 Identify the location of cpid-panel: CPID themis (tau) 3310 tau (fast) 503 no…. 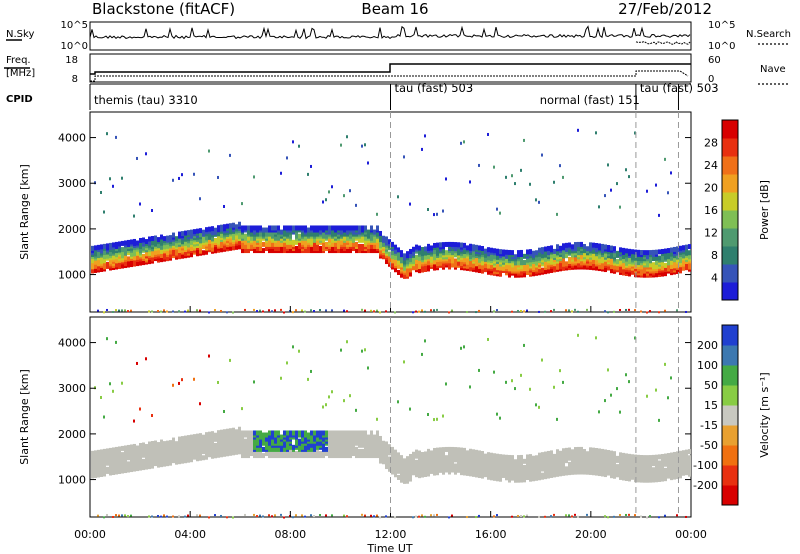
(362, 95).